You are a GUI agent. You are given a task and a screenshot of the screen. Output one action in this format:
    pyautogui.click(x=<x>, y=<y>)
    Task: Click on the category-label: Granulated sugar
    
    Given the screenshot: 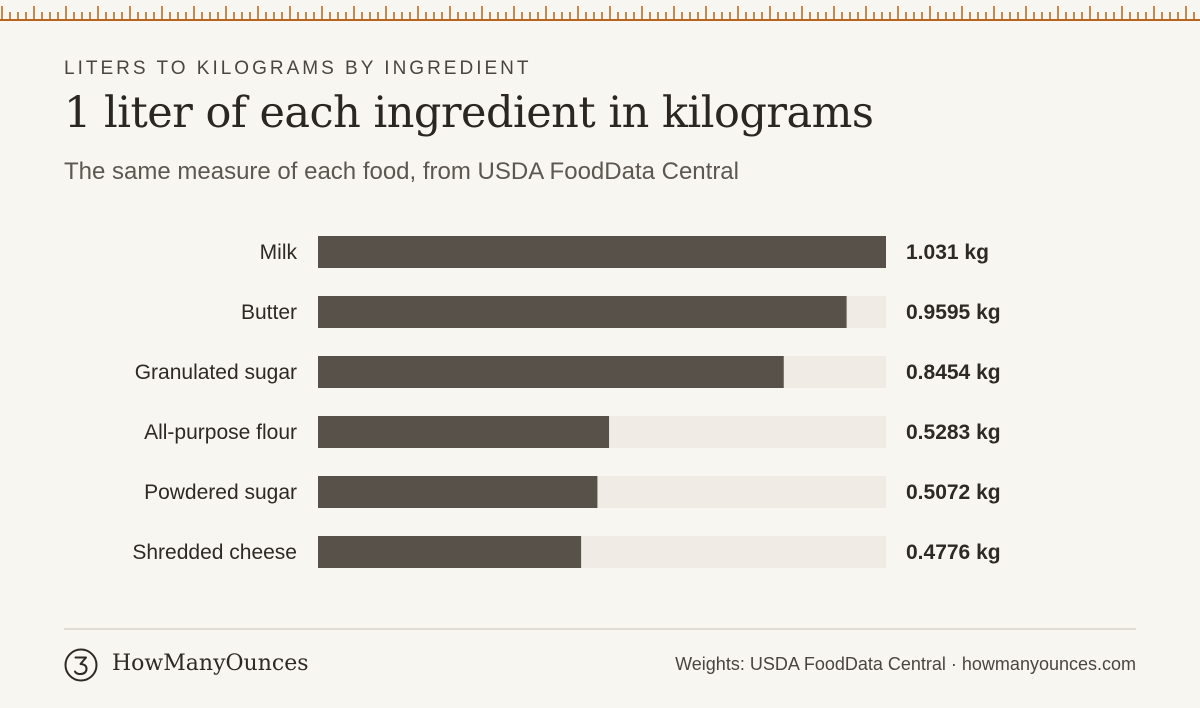 What is the action you would take?
    pyautogui.click(x=216, y=372)
    